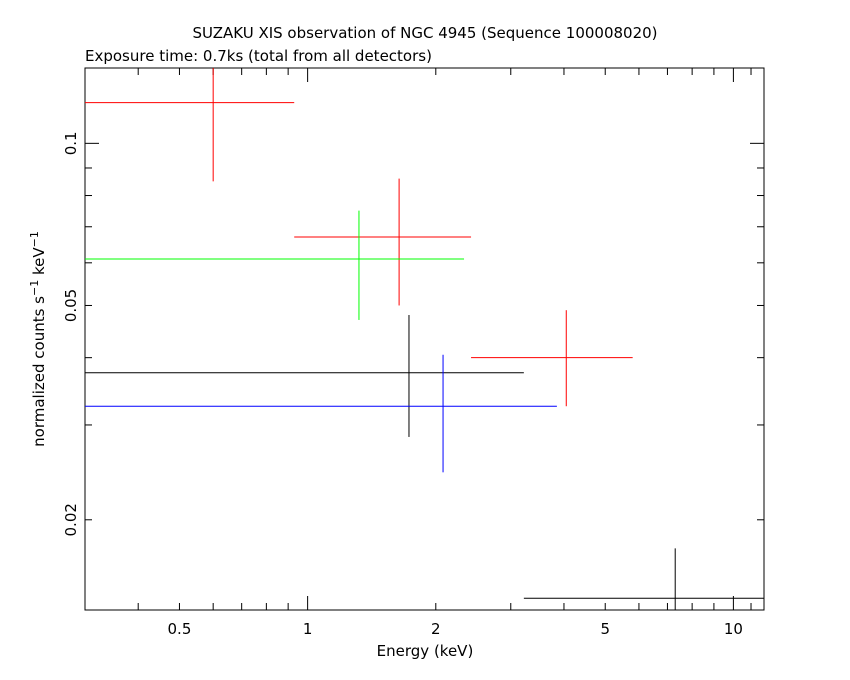 This screenshot has width=850, height=680. I want to click on y-tick-label: 0.1, so click(71, 143).